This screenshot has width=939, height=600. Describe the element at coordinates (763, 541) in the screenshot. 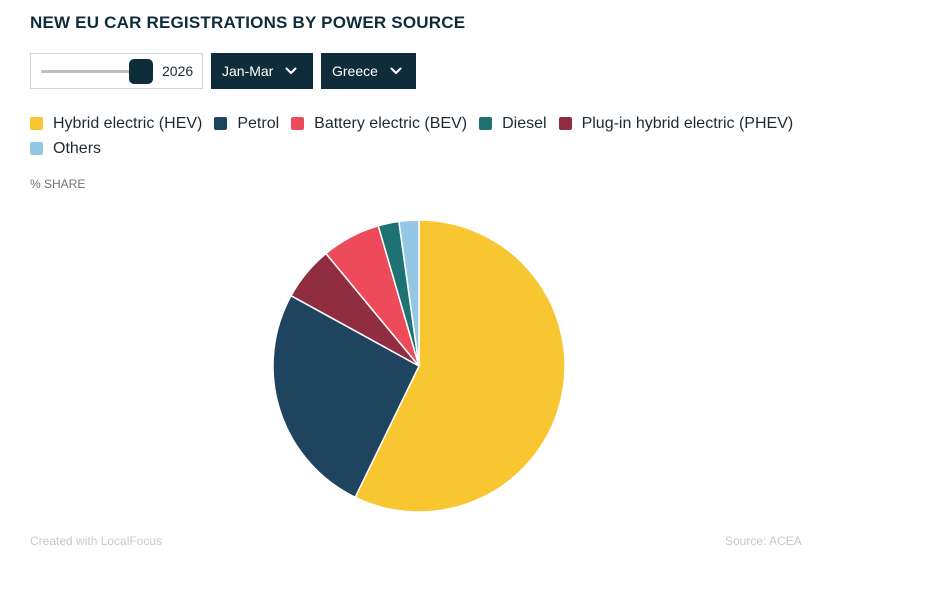

I see `source-text: Source: ACEA` at that location.